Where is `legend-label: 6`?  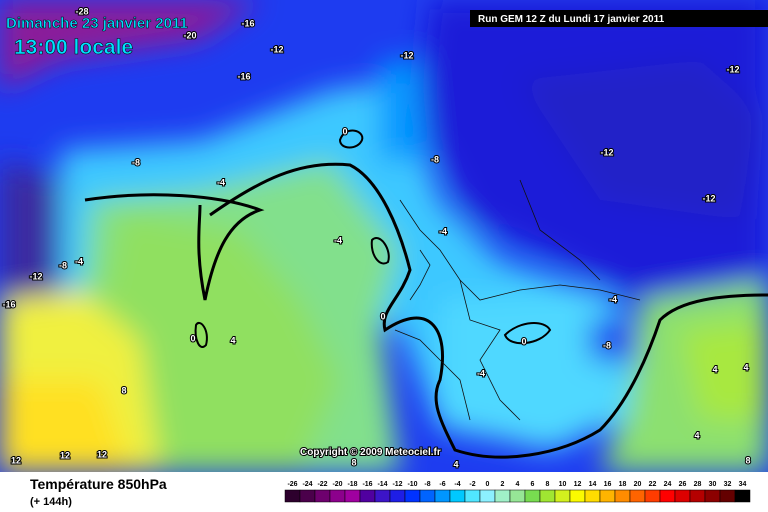
legend-label: 6 is located at coordinates (533, 484).